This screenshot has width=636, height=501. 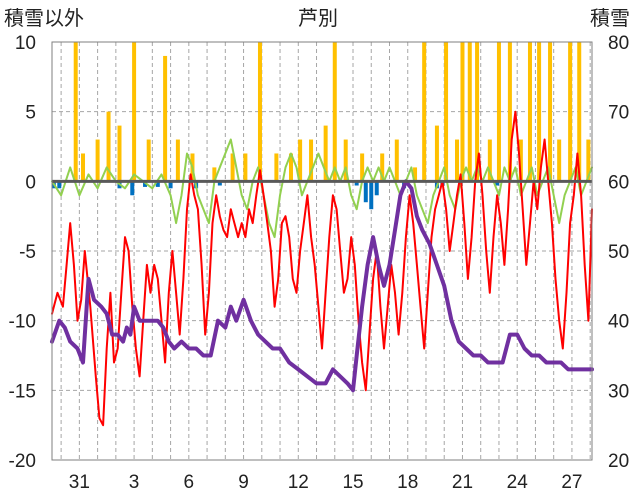 I want to click on chart-title: 芦別, so click(x=318, y=19).